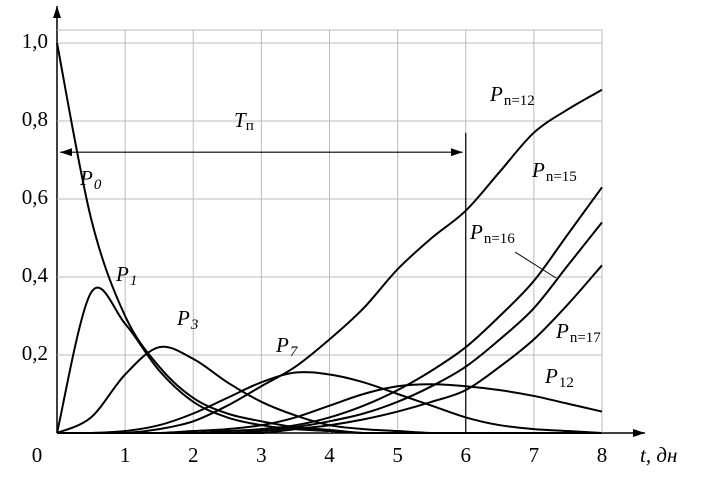 The image size is (706, 495). I want to click on series-label-subscript: n=15, so click(561, 177).